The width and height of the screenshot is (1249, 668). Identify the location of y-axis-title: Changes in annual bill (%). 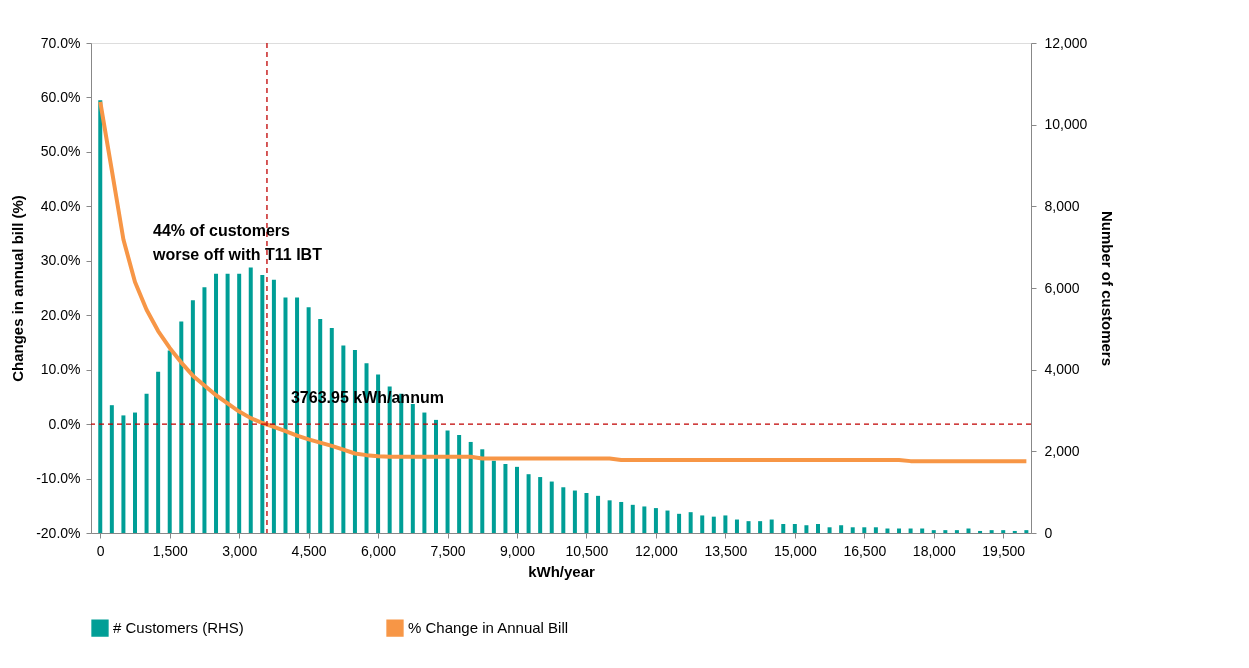
(18, 288).